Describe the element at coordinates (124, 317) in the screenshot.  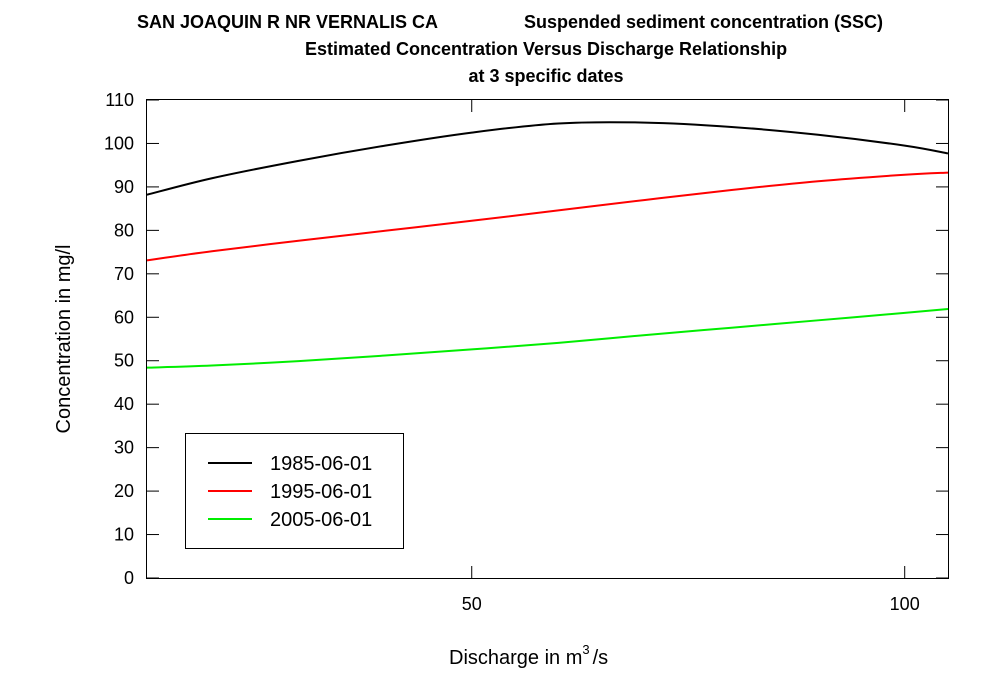
I see `y-tick-label: 60` at that location.